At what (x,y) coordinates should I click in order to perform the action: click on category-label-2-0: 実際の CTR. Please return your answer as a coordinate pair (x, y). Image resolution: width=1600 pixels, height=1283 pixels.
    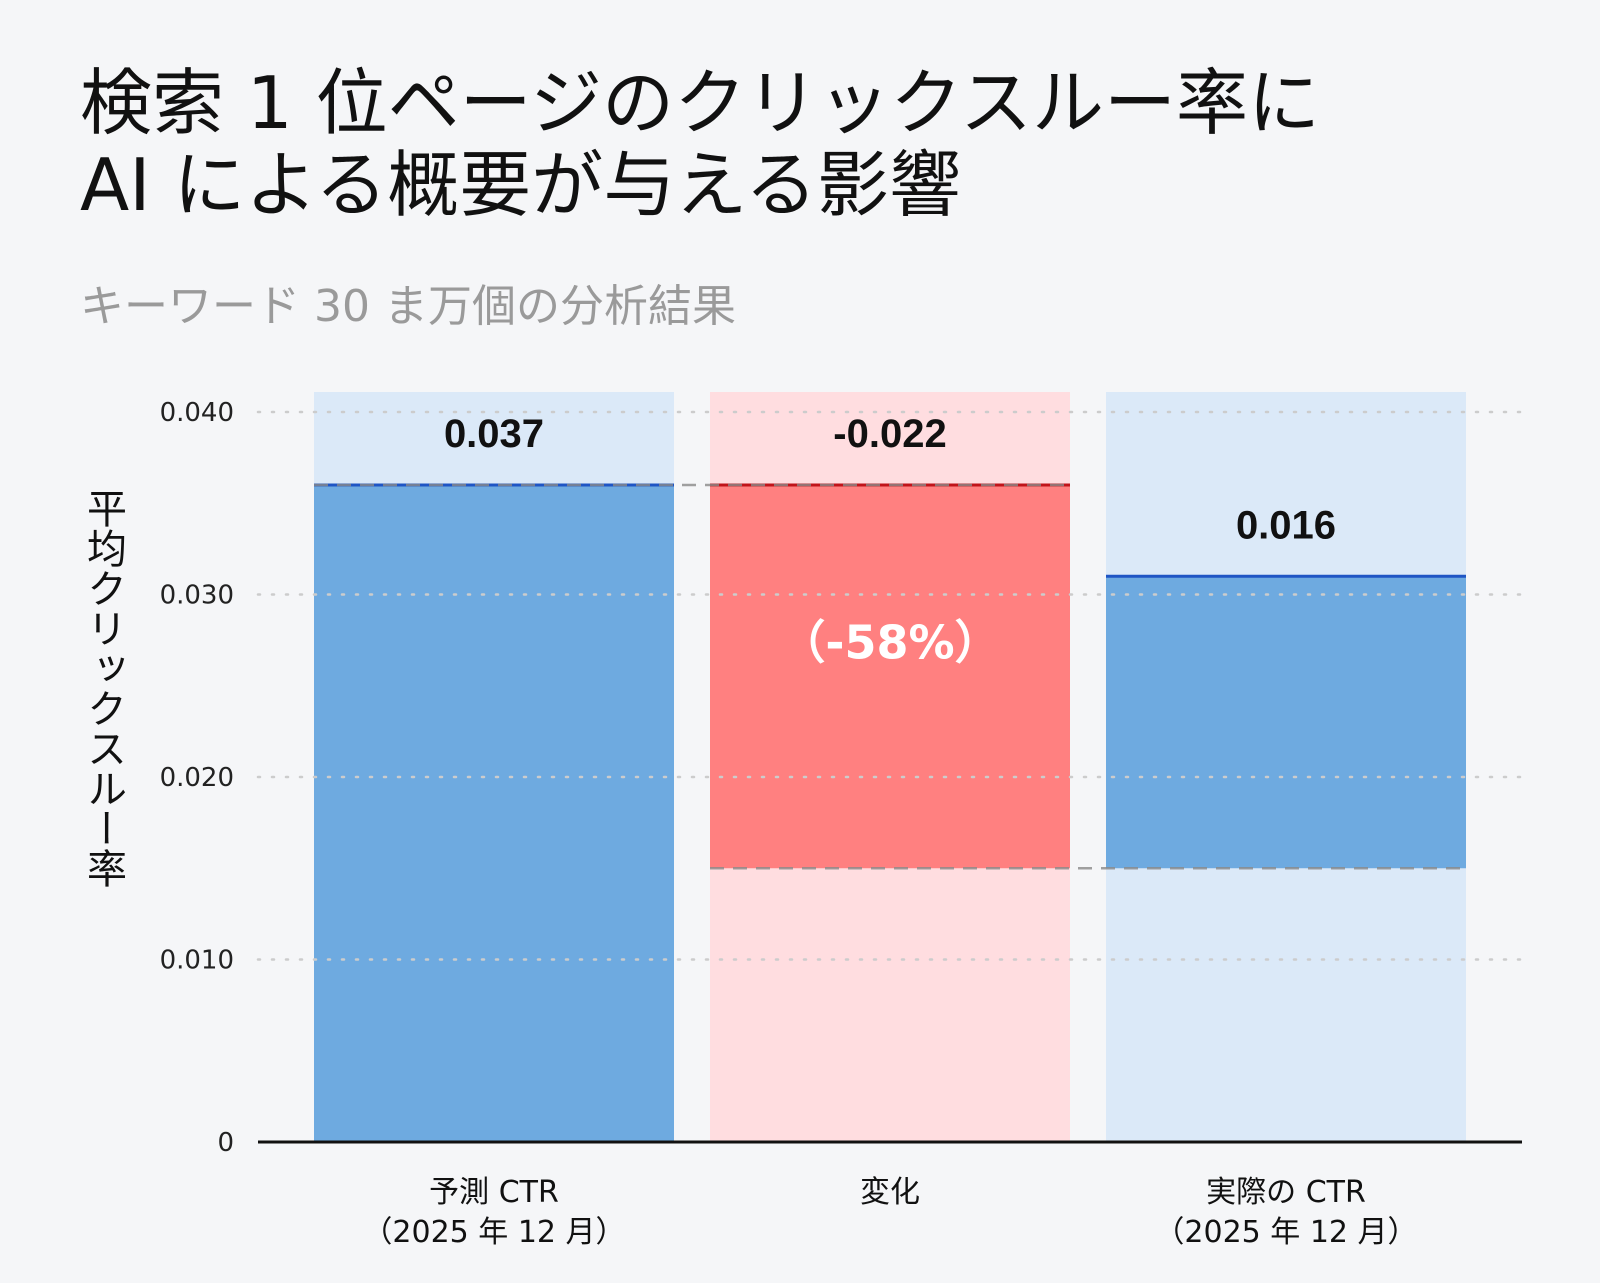
    Looking at the image, I should click on (1286, 1192).